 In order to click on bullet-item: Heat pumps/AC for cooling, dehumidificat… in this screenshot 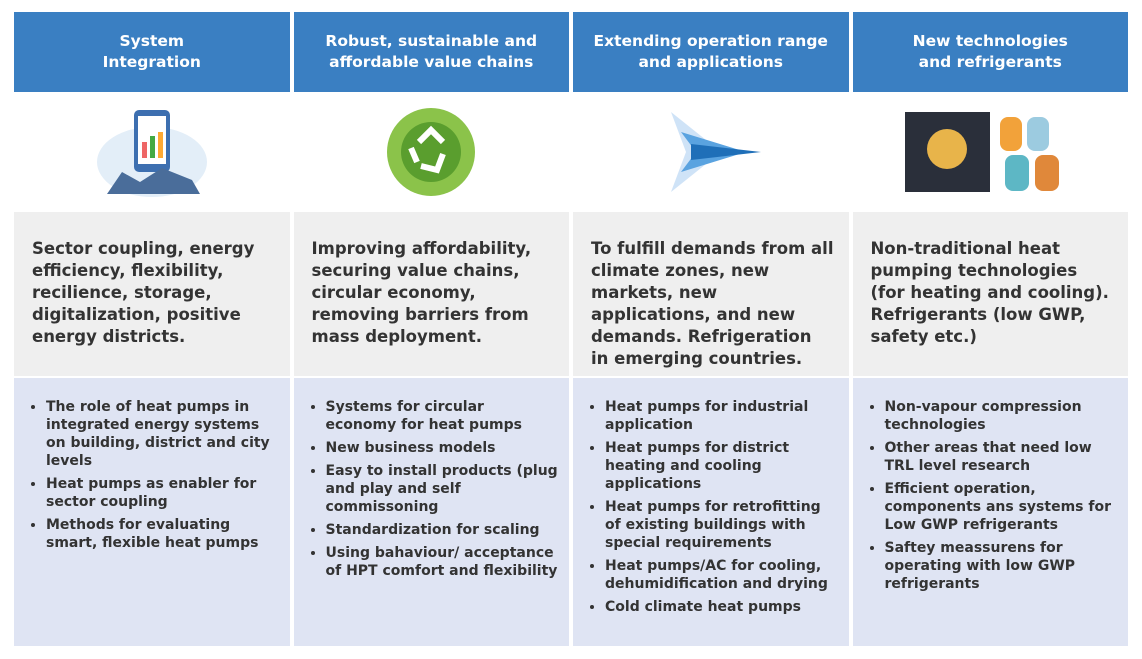, I will do `click(722, 575)`.